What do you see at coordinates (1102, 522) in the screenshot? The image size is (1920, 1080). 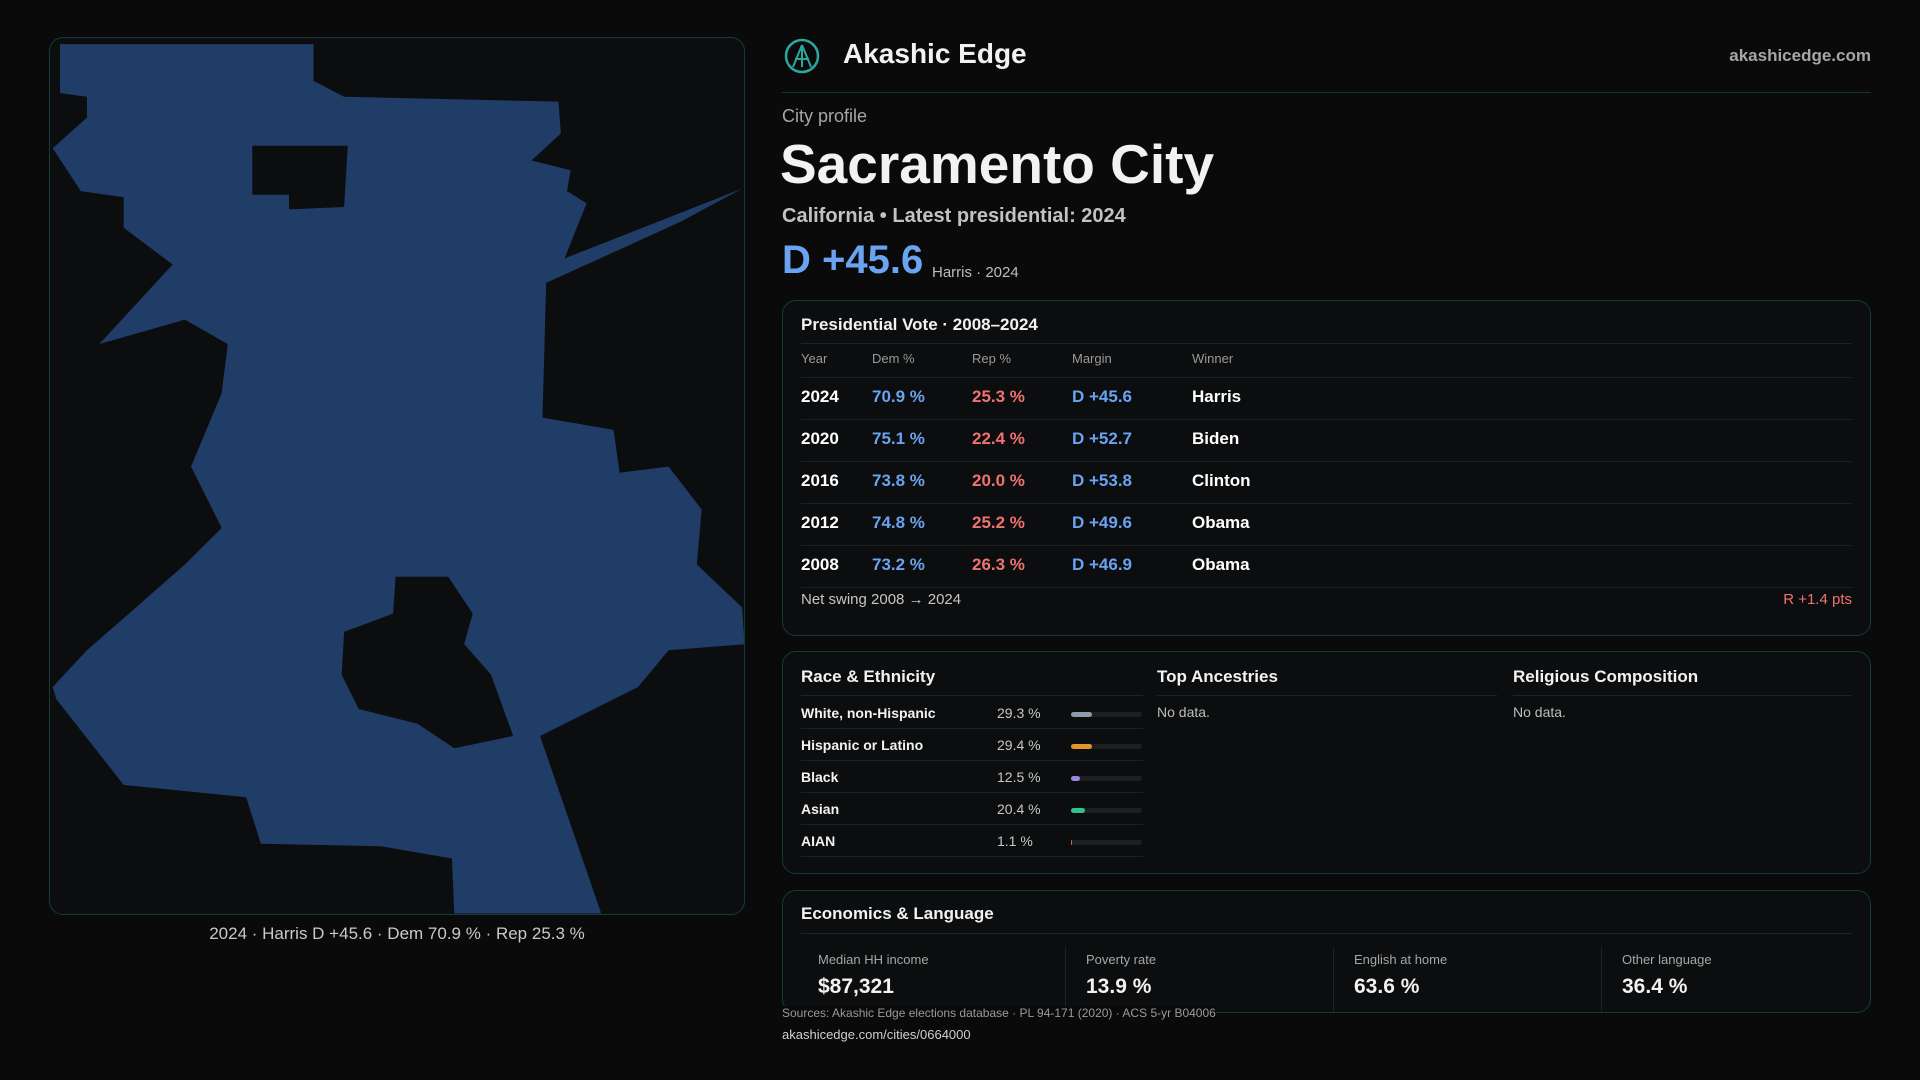 I see `table-cell: D +49.6` at bounding box center [1102, 522].